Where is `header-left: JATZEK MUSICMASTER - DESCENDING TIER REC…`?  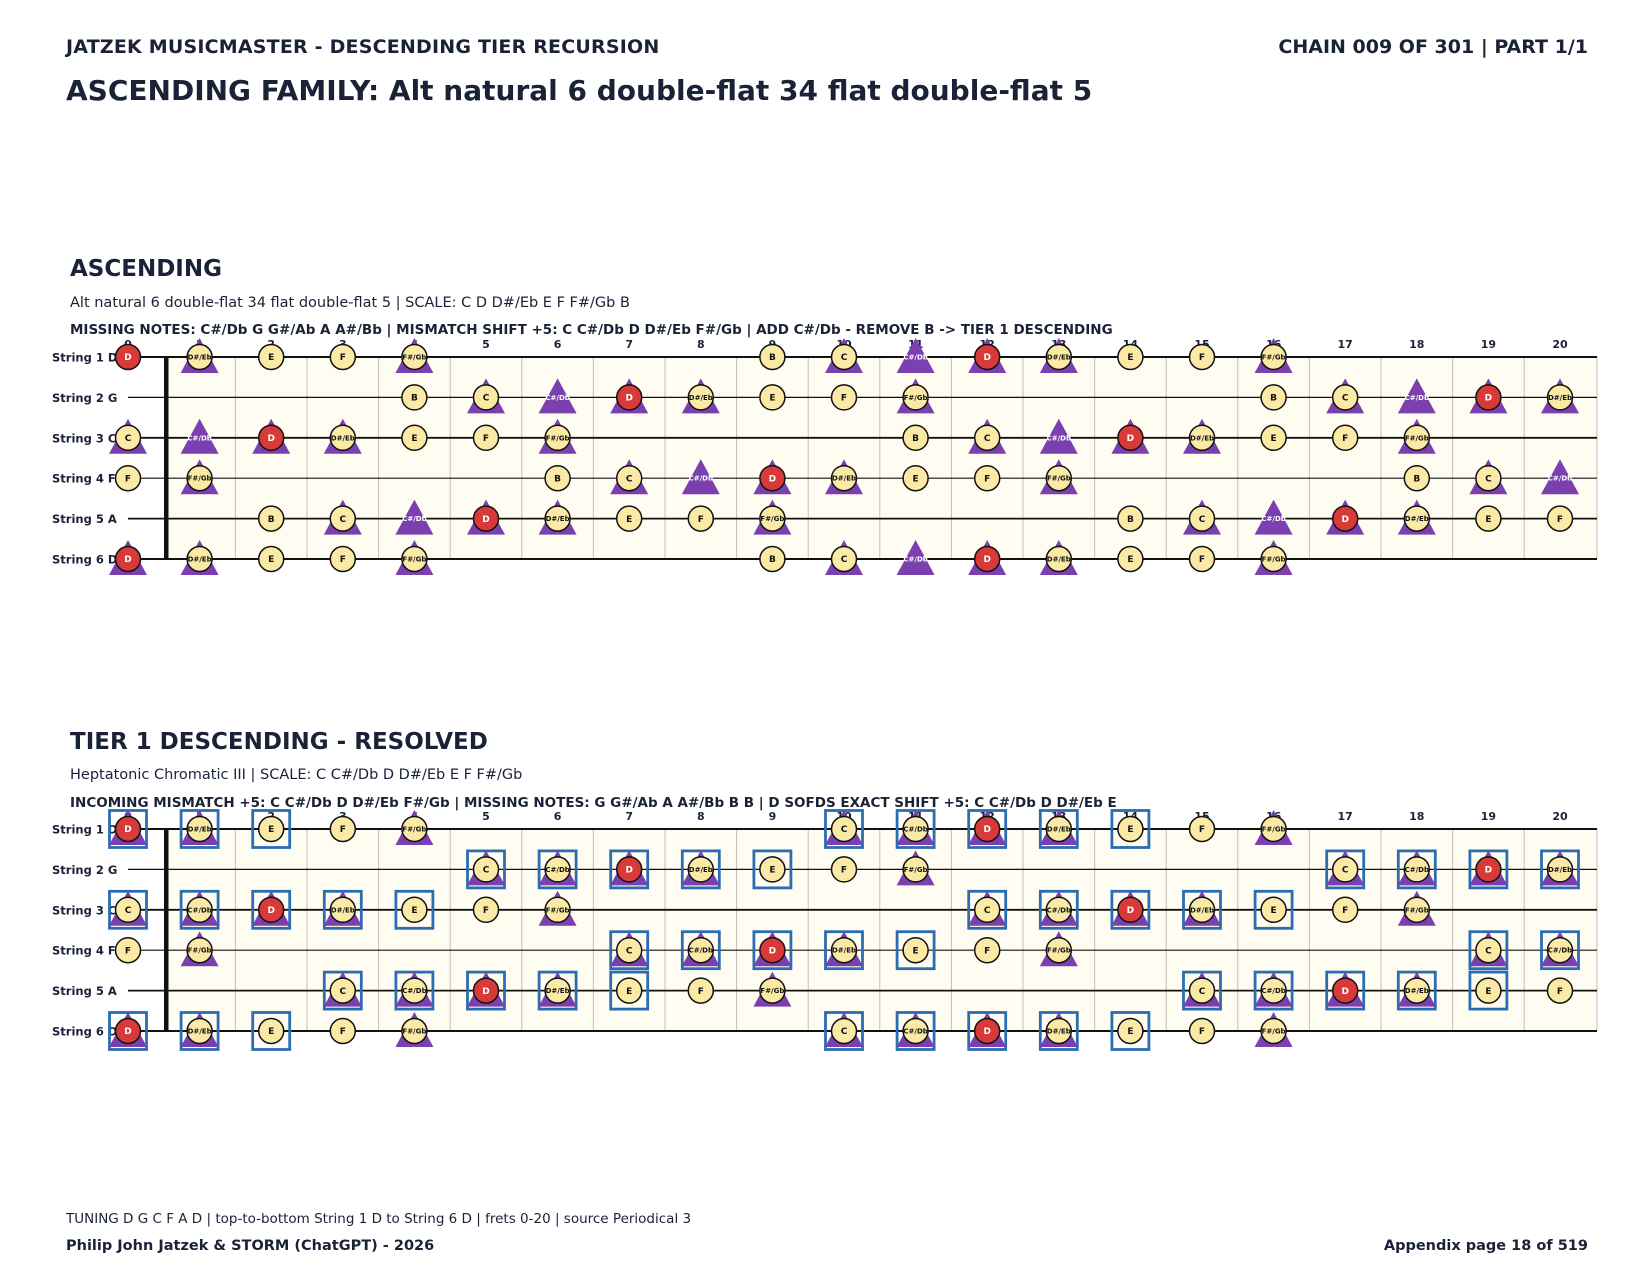 header-left: JATZEK MUSICMASTER - DESCENDING TIER REC… is located at coordinates (363, 47).